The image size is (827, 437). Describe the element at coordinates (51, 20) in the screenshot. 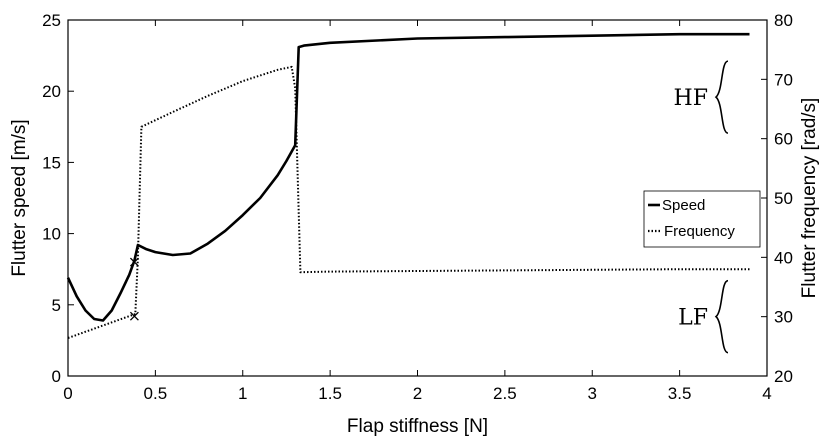

I see `y-tick-label: 25` at that location.